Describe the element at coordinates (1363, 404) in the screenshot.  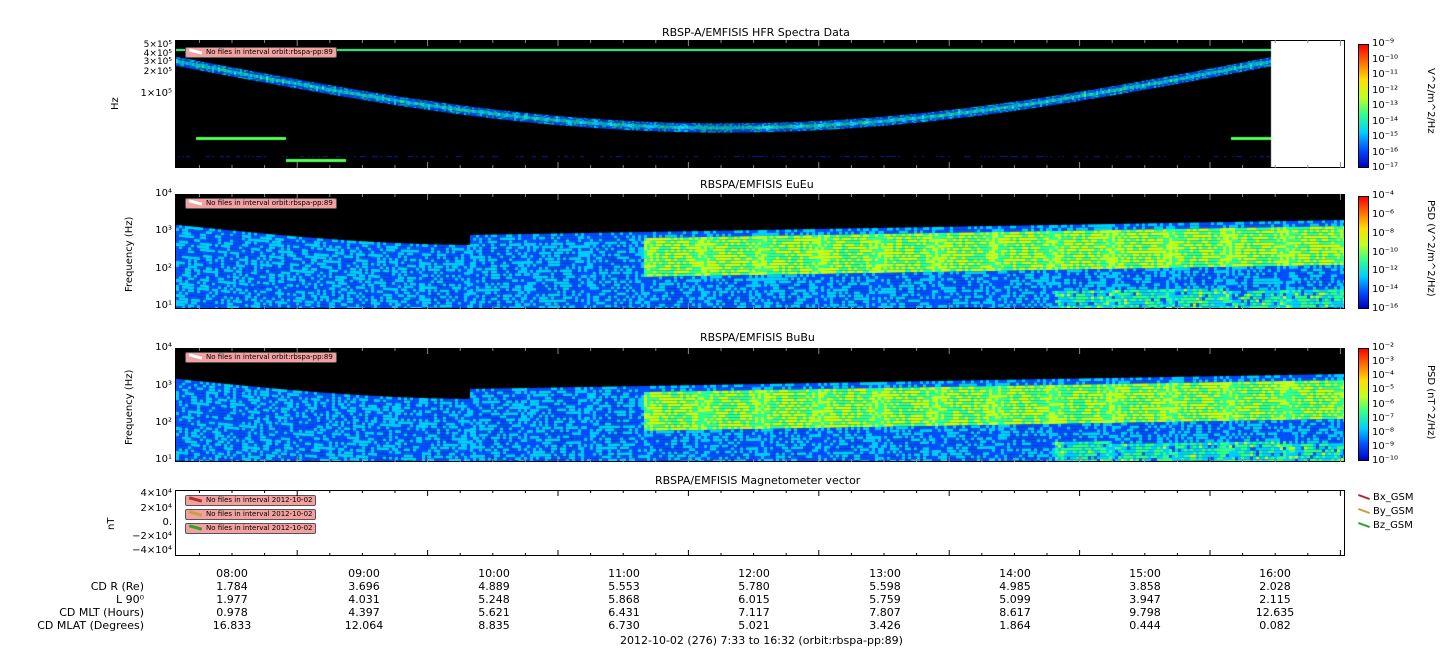
I see `bubu-colorbar` at that location.